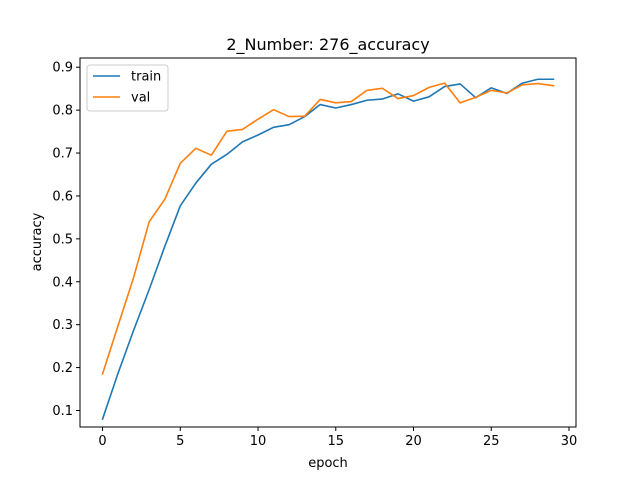 Image resolution: width=640 pixels, height=485 pixels. I want to click on y-tick-label: 0.8, so click(62, 111).